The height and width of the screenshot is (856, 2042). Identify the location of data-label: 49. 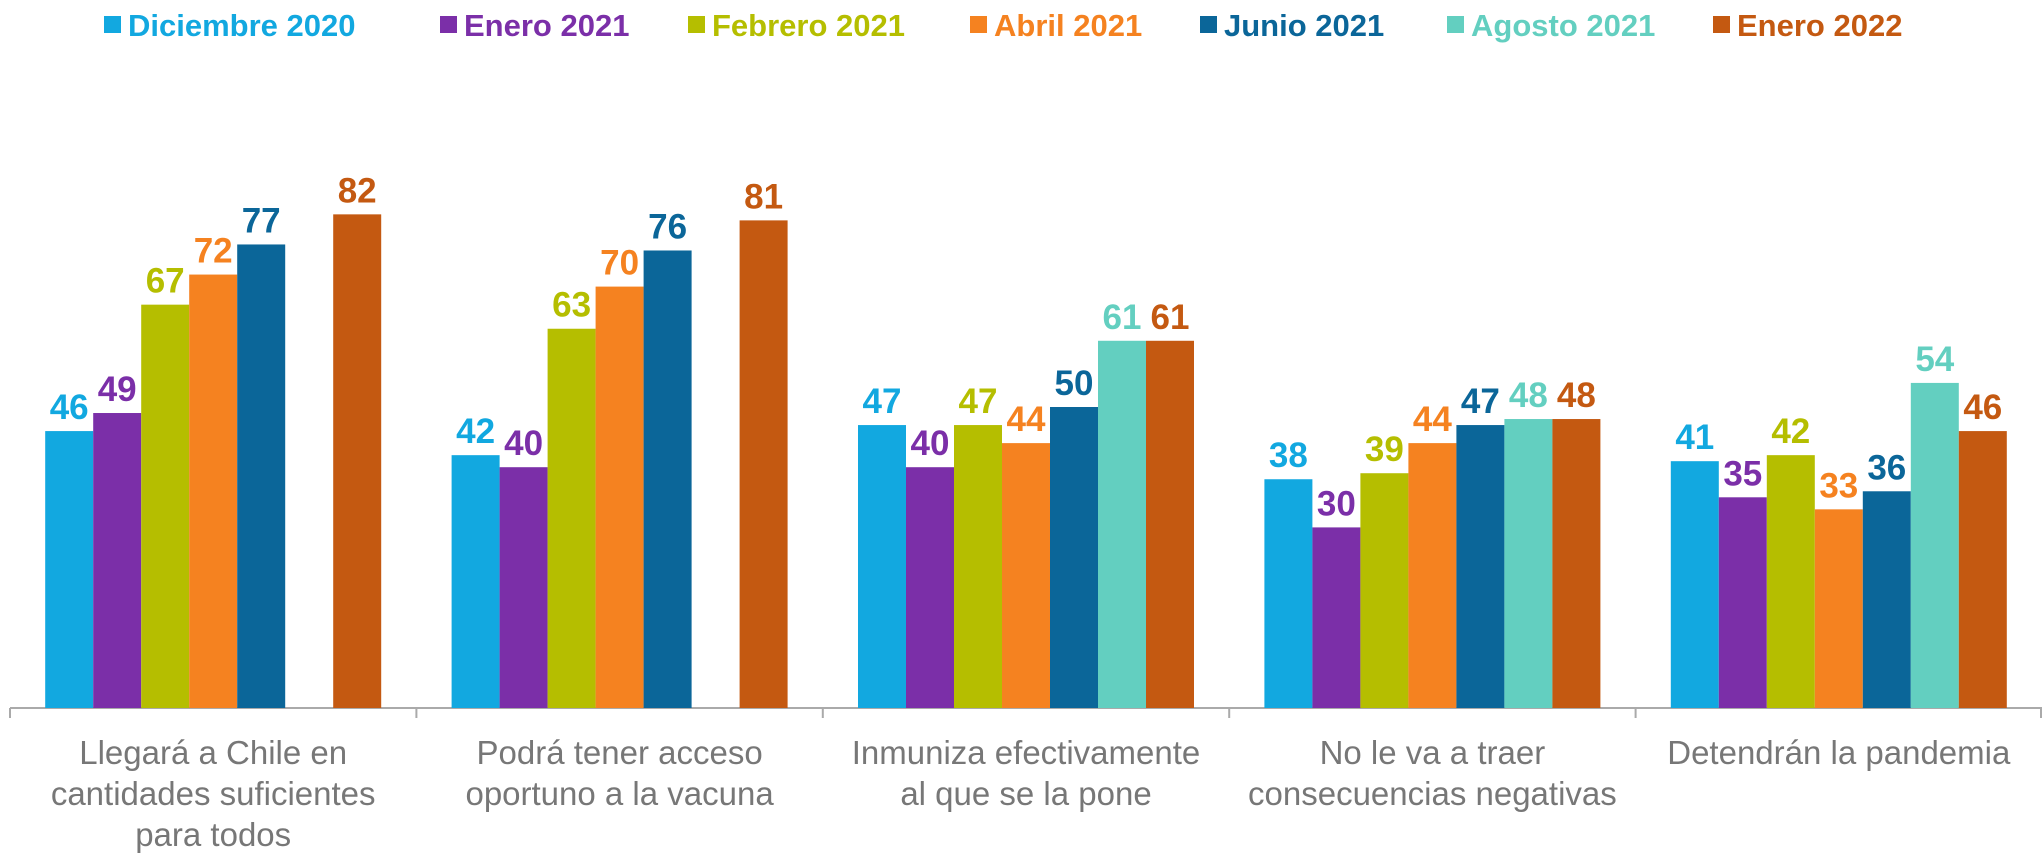
(117, 389).